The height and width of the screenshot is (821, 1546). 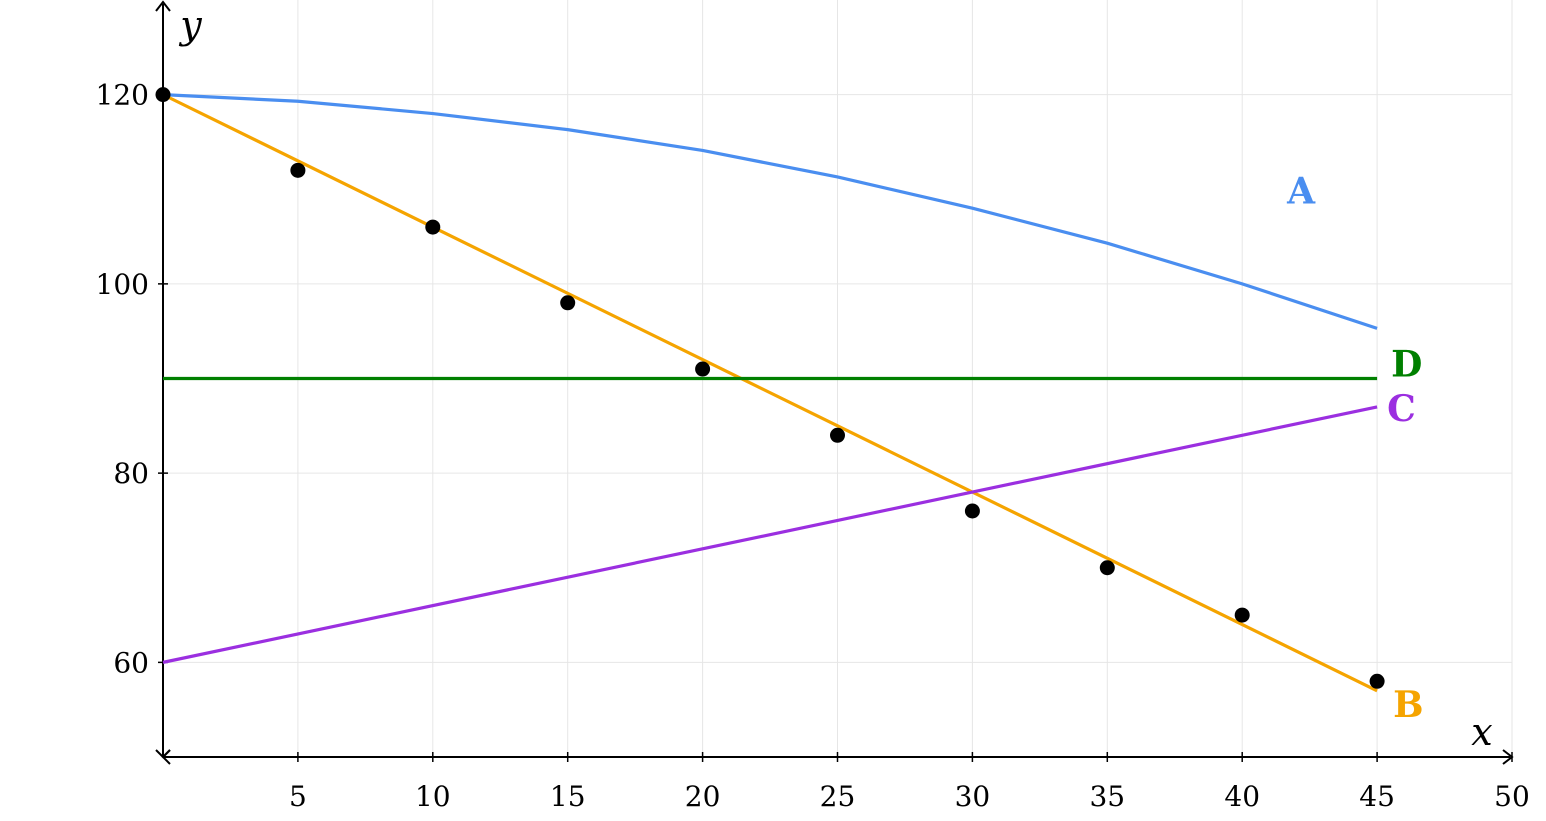 I want to click on x-tick-label: 50, so click(x=1512, y=796).